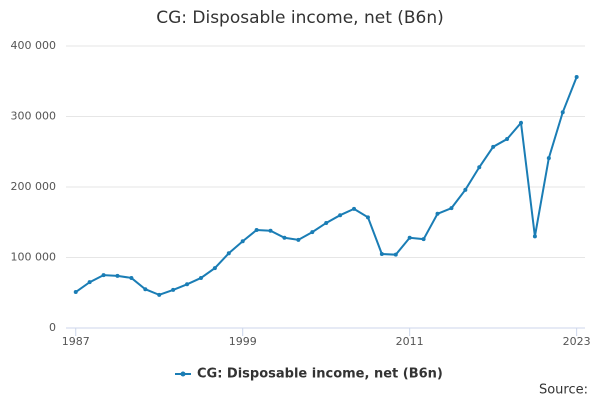 The height and width of the screenshot is (400, 600). I want to click on y-tick-label: 200 000, so click(34, 186).